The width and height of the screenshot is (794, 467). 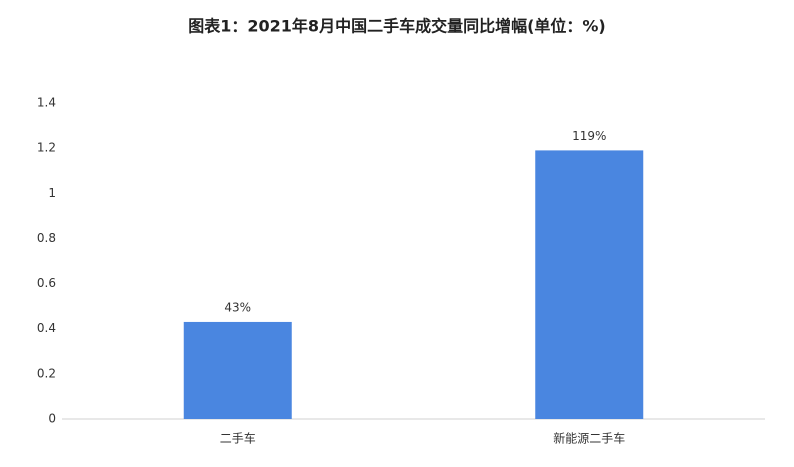 I want to click on y-tick-label: 0, so click(x=52, y=419).